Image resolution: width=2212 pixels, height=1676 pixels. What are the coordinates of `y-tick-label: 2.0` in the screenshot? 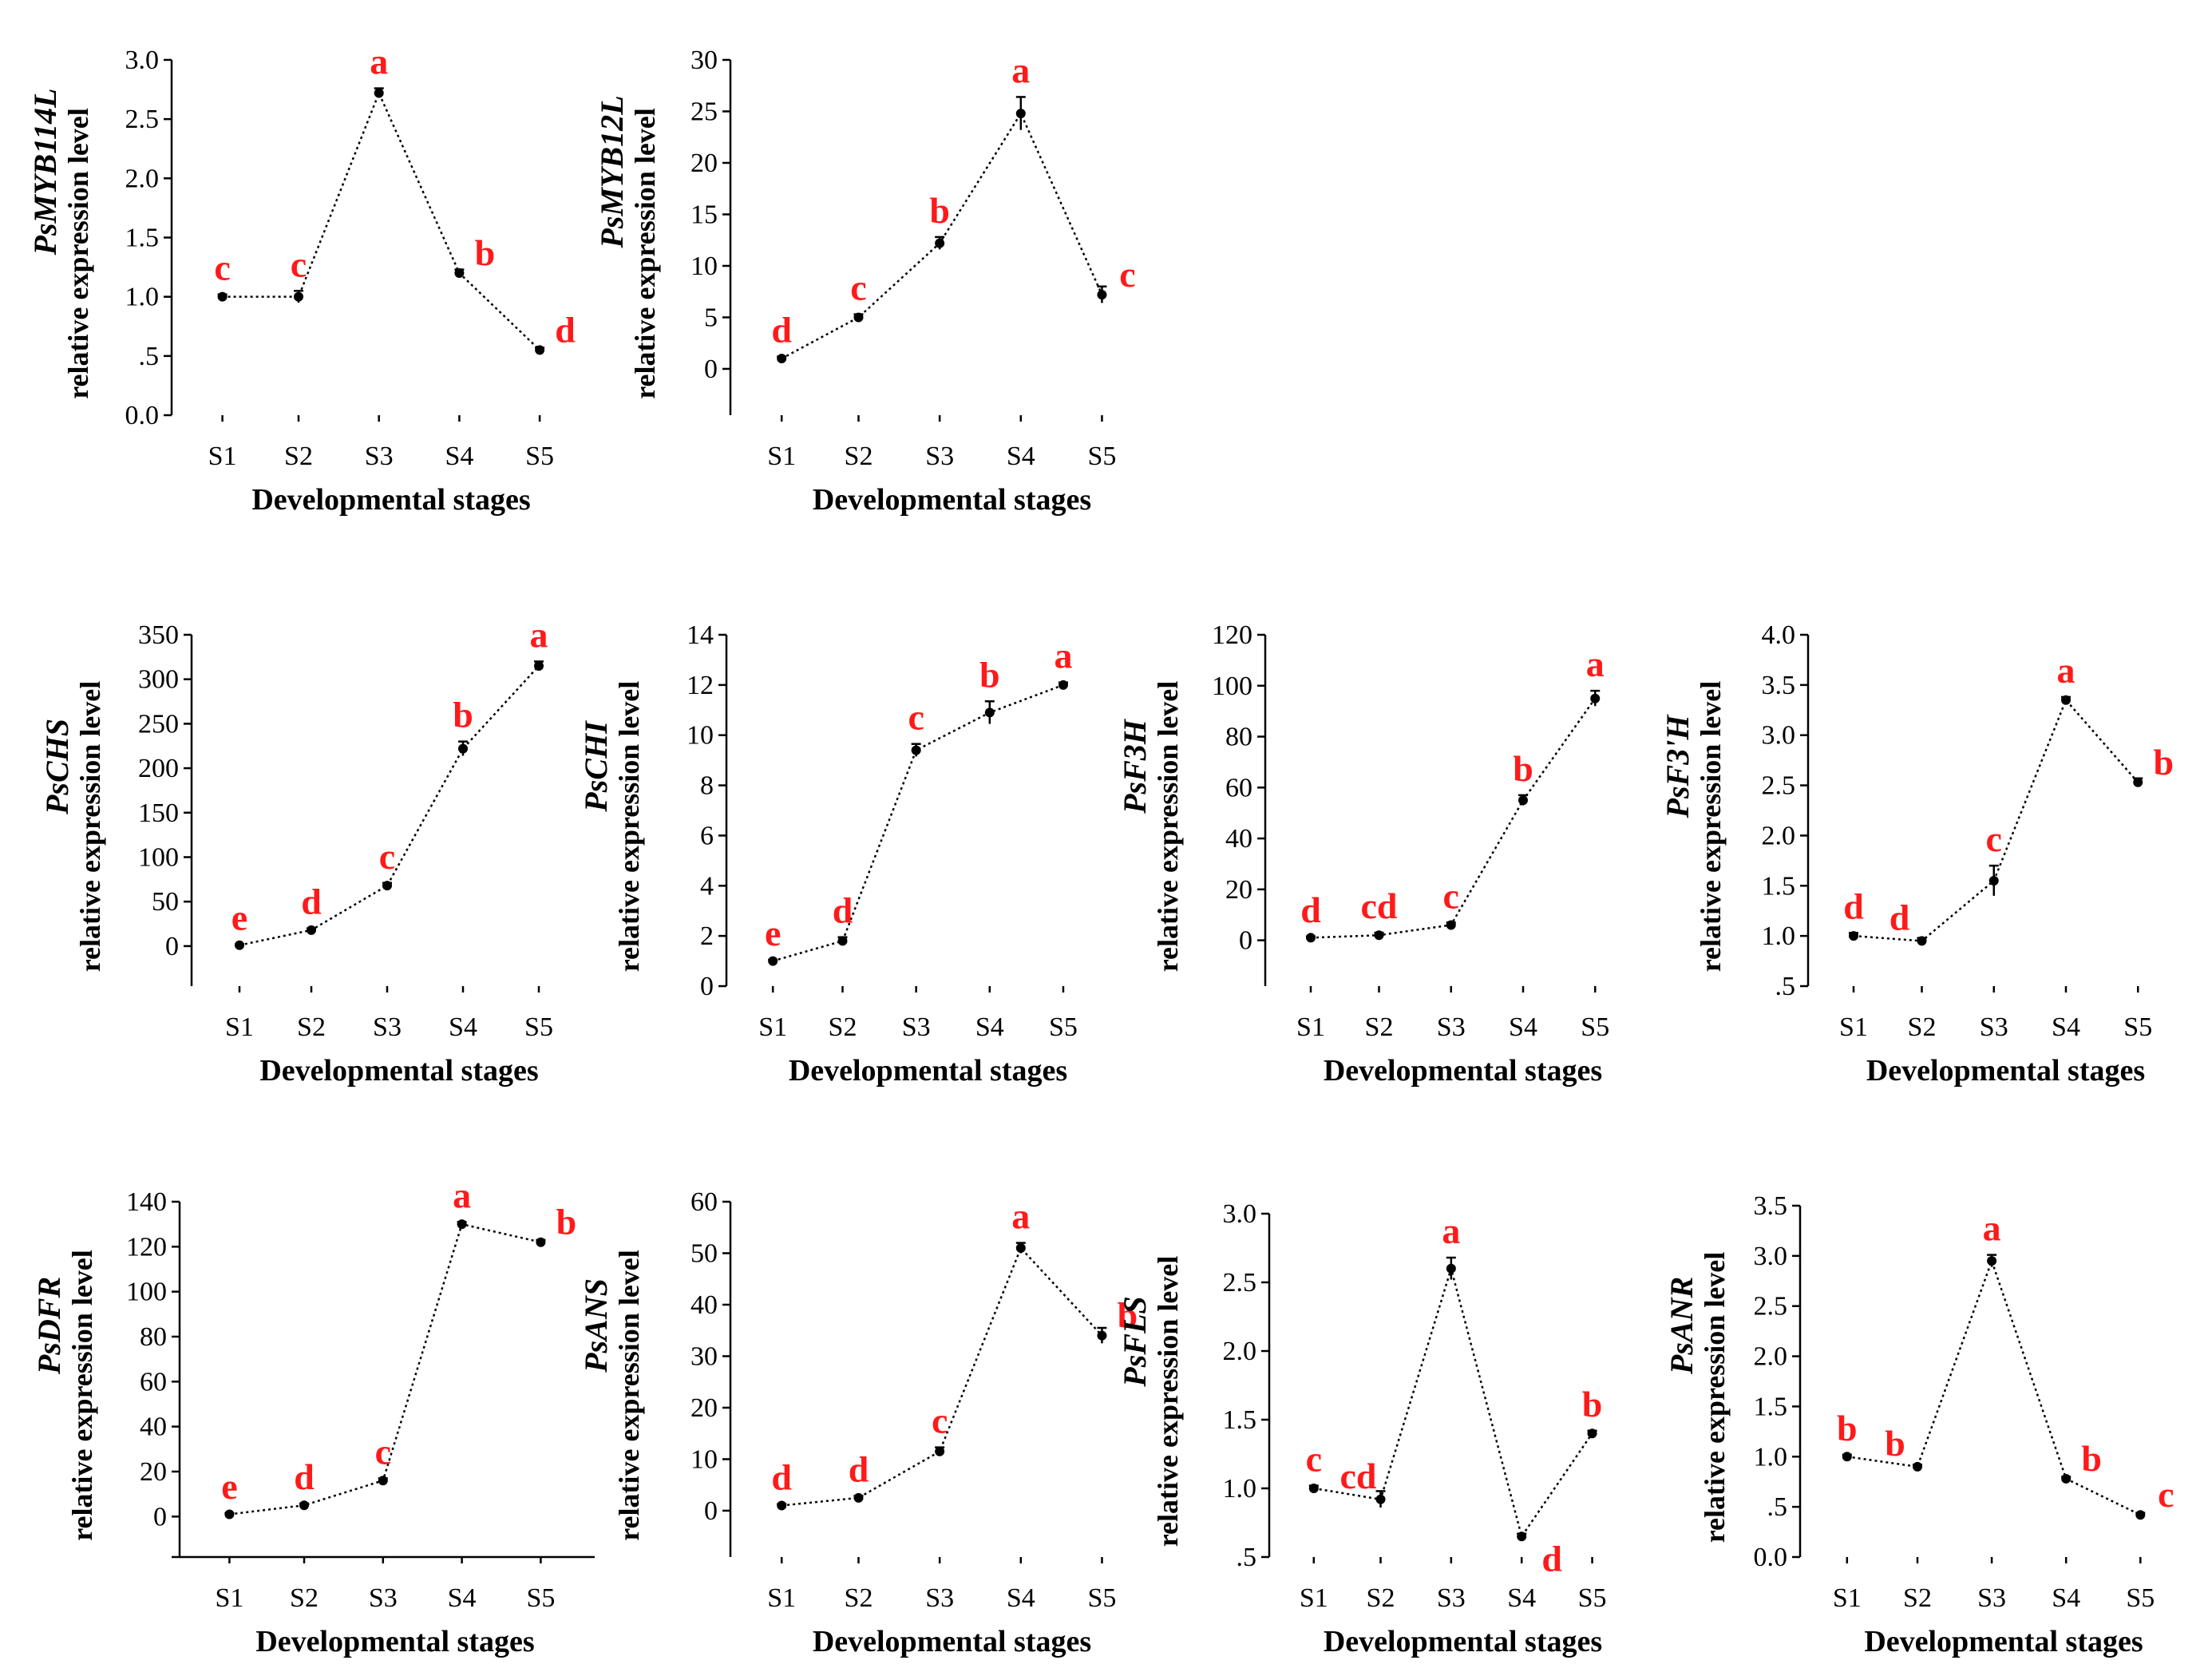 It's located at (1771, 1357).